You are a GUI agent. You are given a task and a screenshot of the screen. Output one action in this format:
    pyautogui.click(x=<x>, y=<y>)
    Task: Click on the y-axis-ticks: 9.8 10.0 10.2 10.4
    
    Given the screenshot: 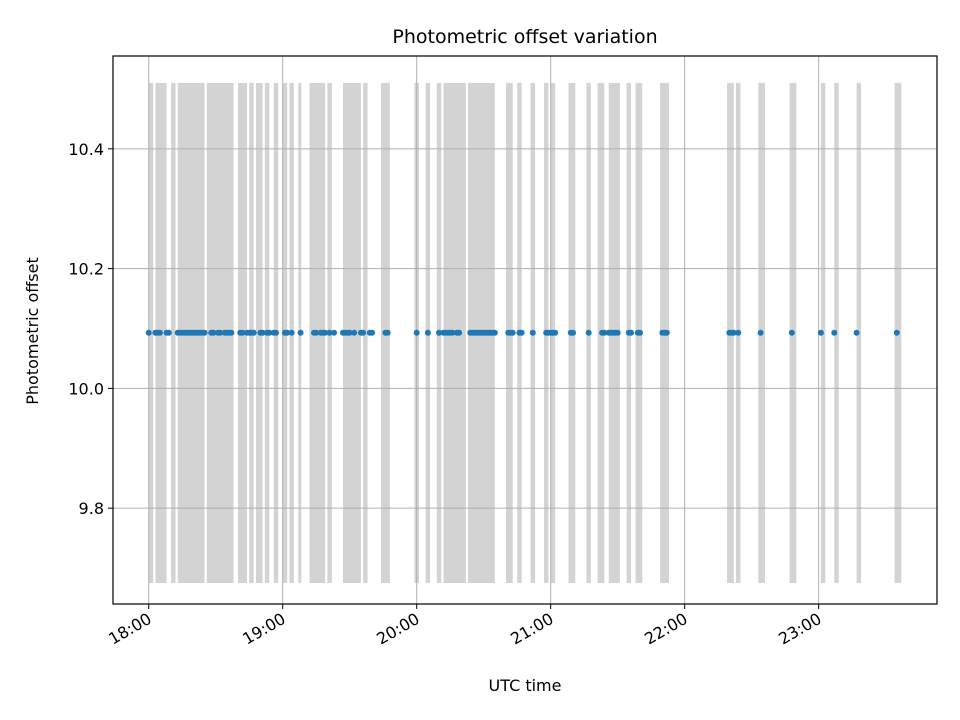 What is the action you would take?
    pyautogui.click(x=90, y=329)
    